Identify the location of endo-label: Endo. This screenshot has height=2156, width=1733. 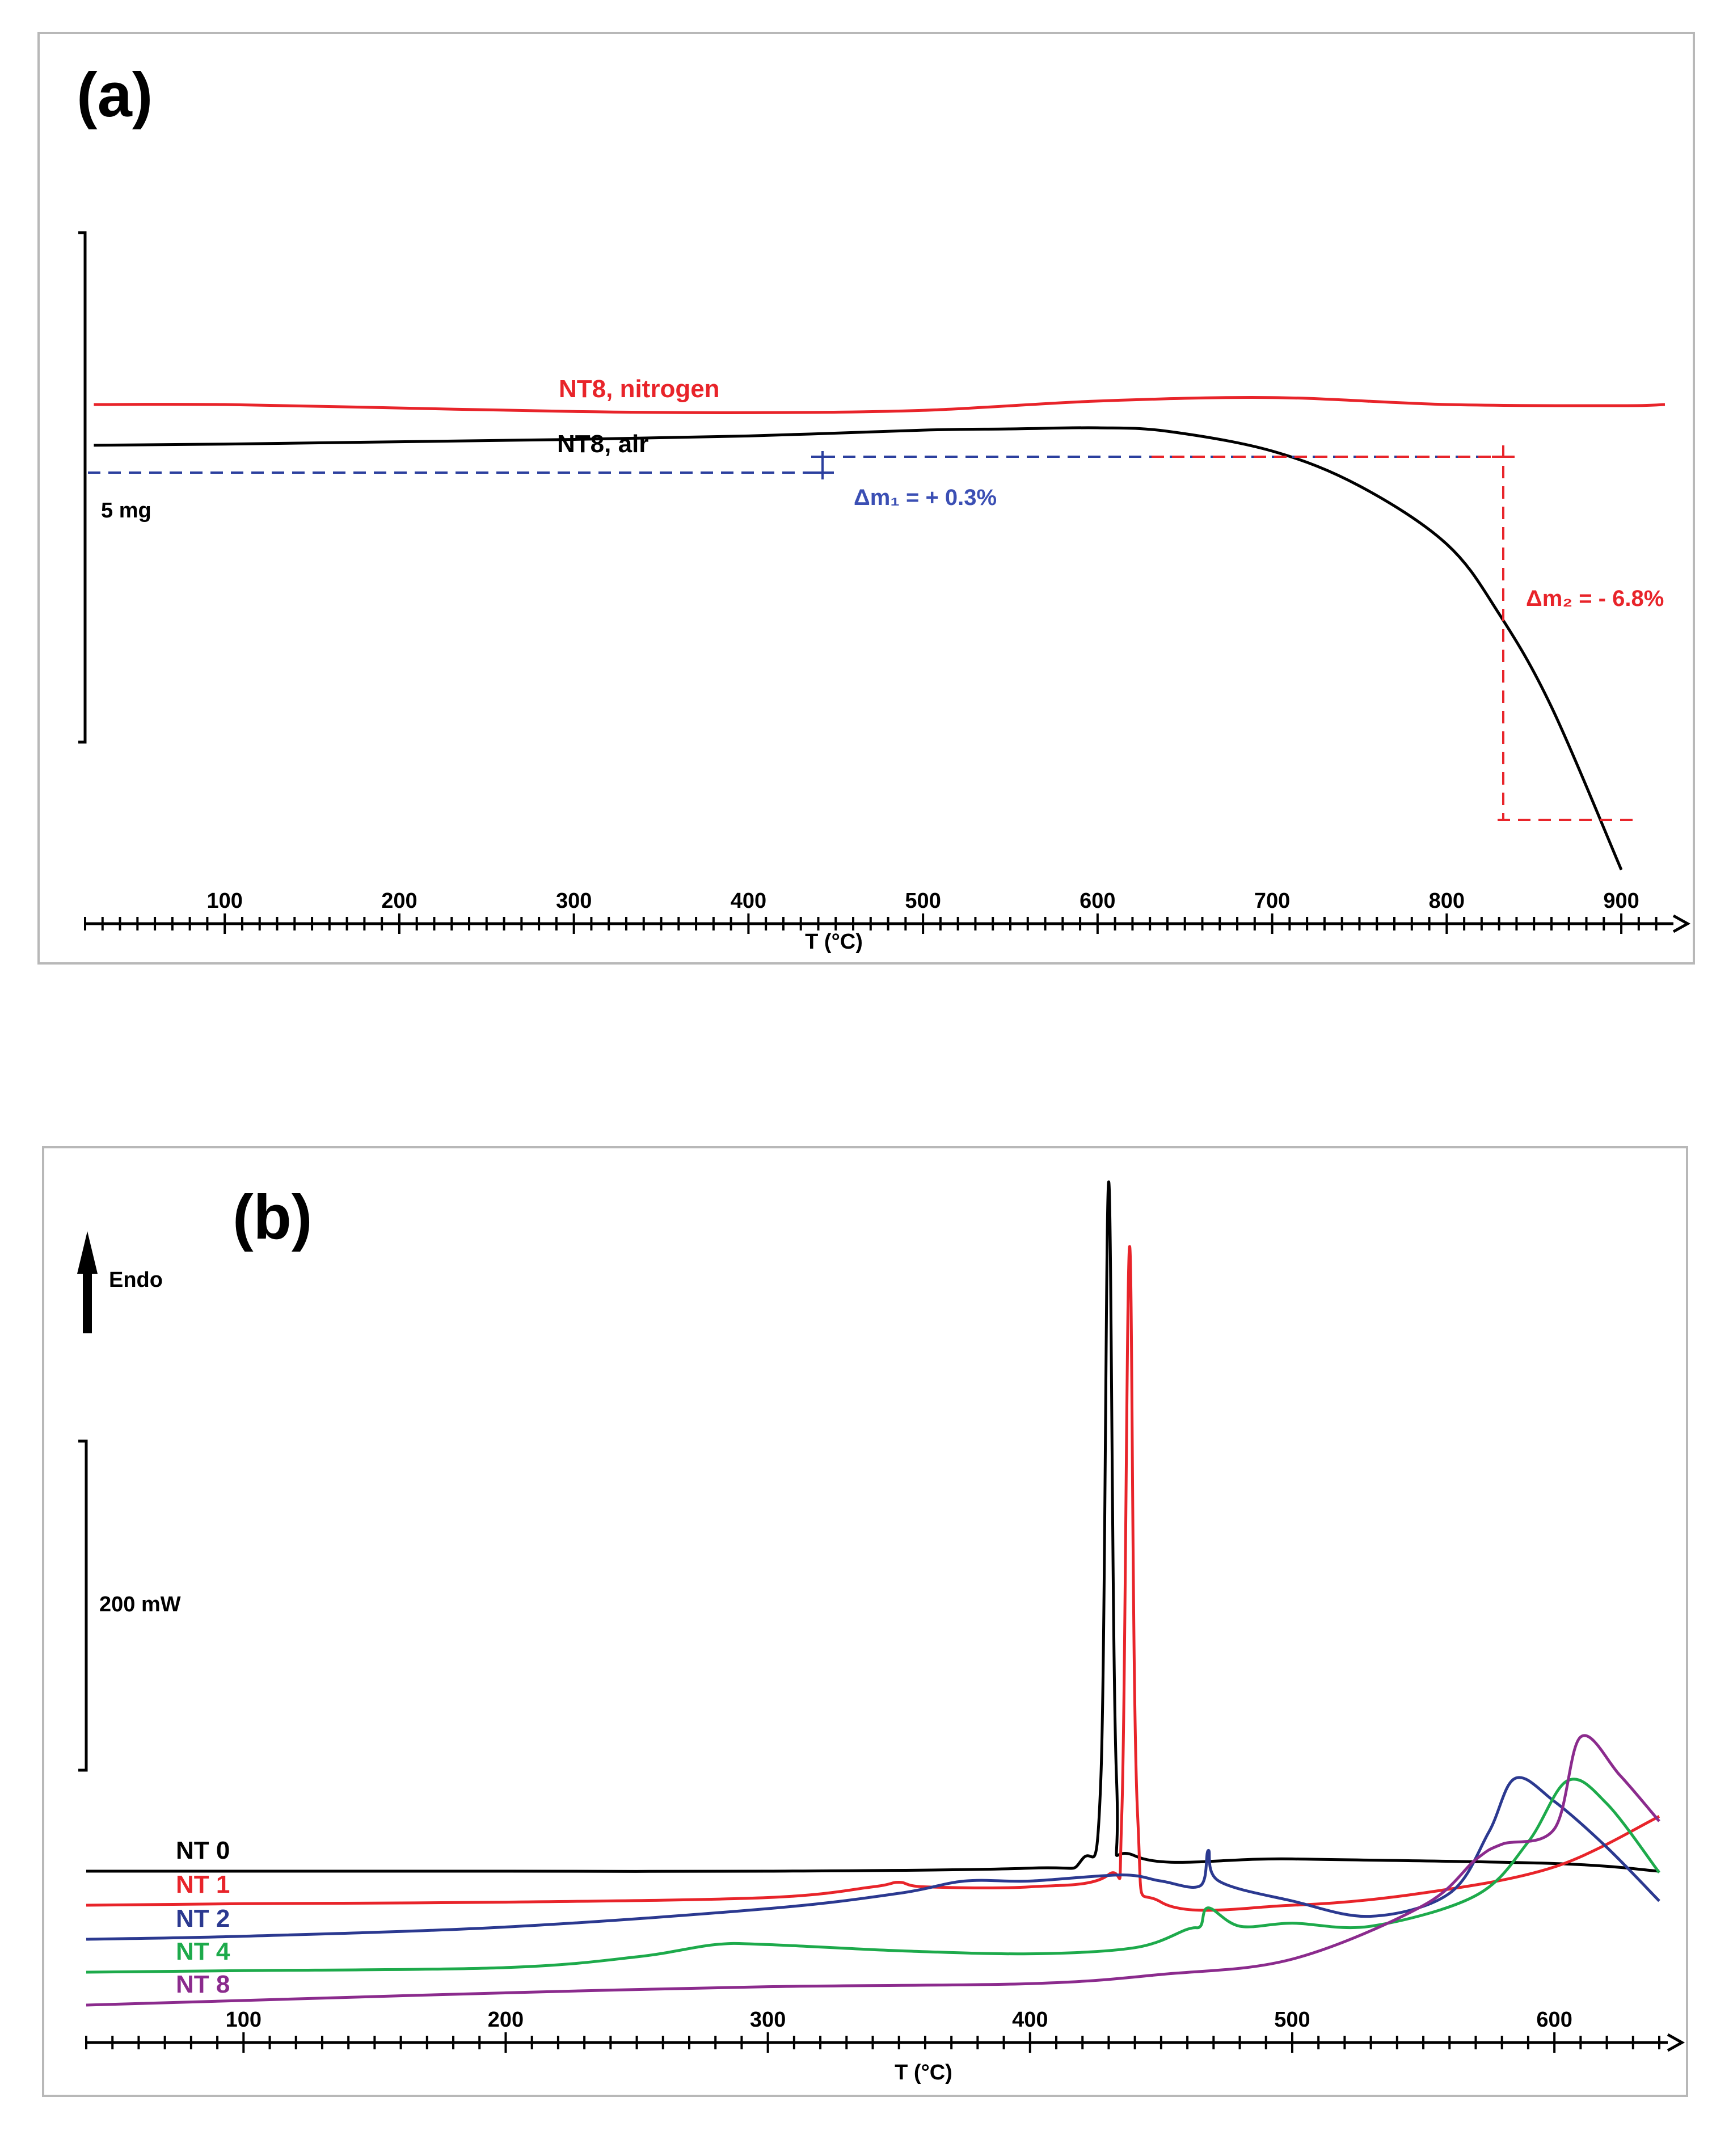
(136, 1280).